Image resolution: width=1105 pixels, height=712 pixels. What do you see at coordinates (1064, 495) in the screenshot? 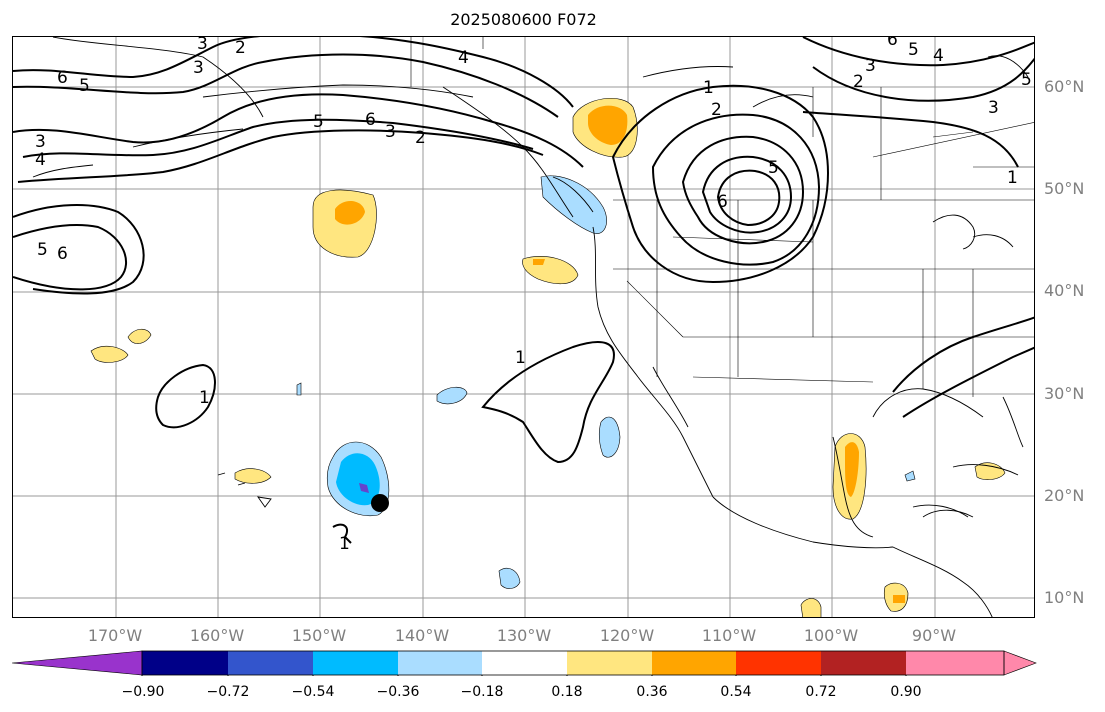
I see `lat-label-20n: 20°N` at bounding box center [1064, 495].